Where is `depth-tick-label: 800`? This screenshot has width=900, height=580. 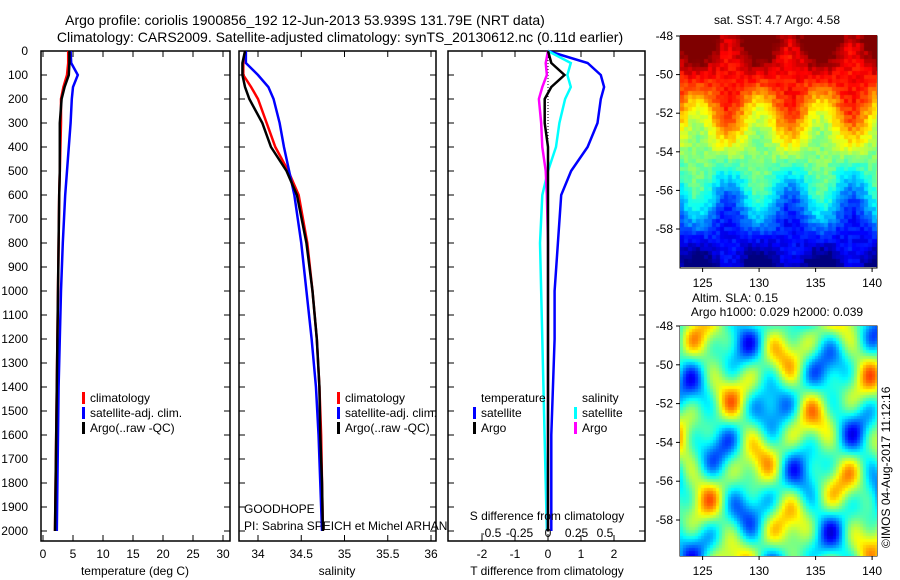 depth-tick-label: 800 is located at coordinates (18, 243).